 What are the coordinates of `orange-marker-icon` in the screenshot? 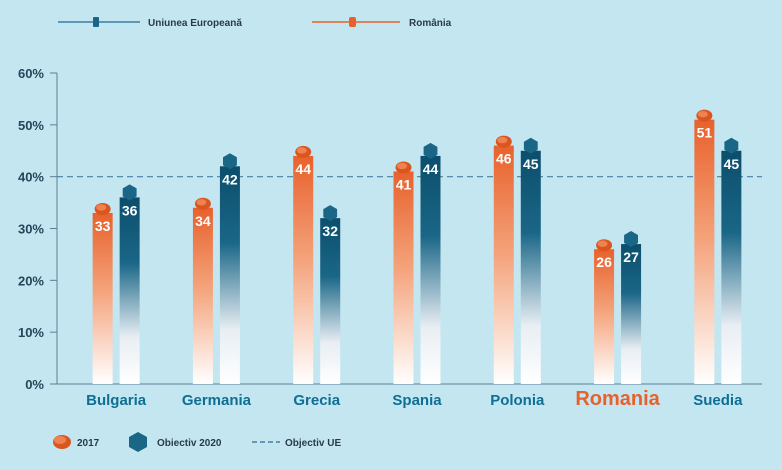 It's located at (352, 22).